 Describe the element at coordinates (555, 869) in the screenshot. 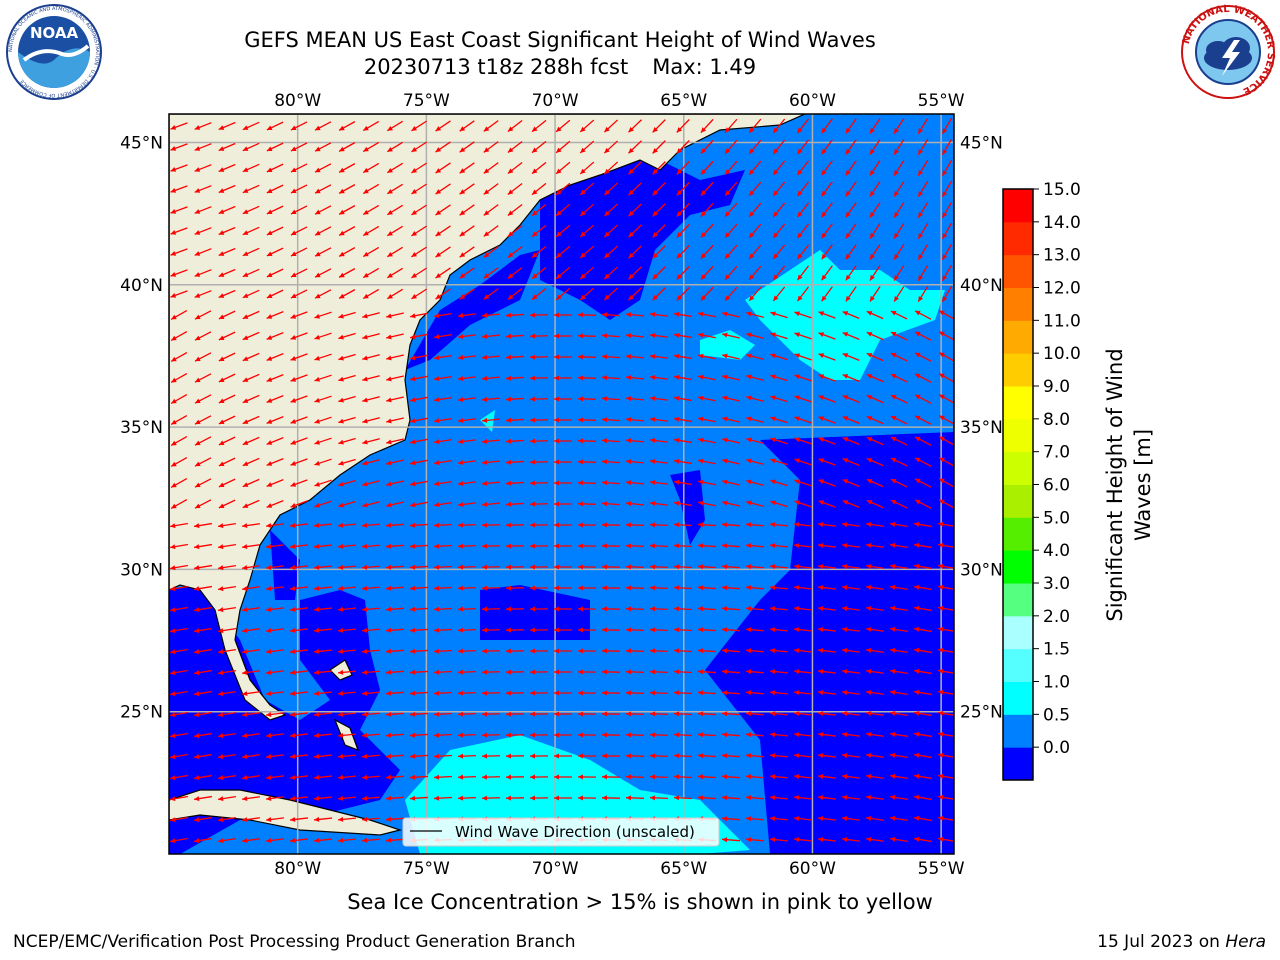

I see `lon-label-bottom: 70°W` at that location.